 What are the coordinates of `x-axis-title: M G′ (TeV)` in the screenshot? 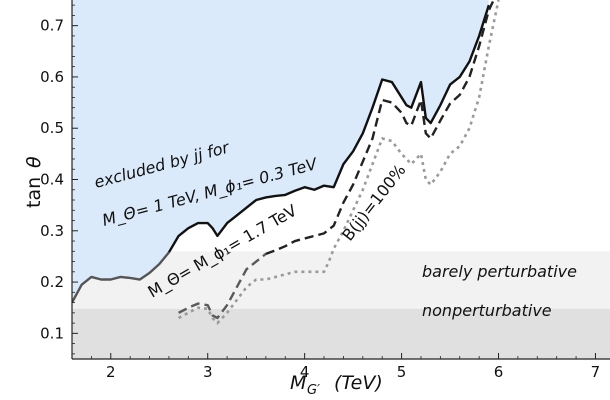 It's located at (336, 385).